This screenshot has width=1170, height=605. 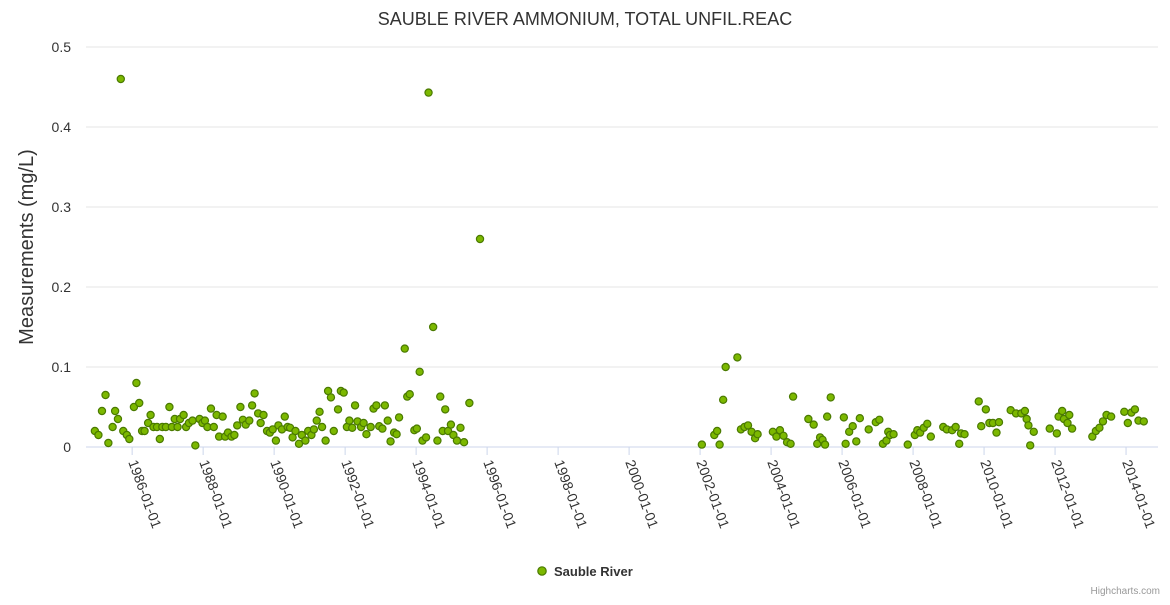 I want to click on legend-item-label: Sauble River, so click(x=593, y=571).